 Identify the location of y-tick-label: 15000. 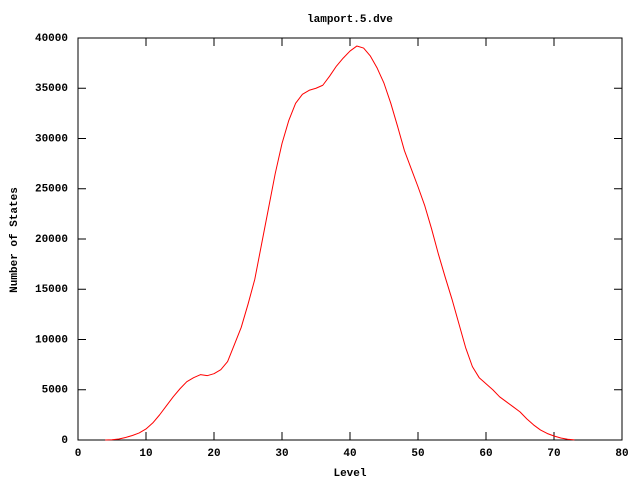
(51, 290).